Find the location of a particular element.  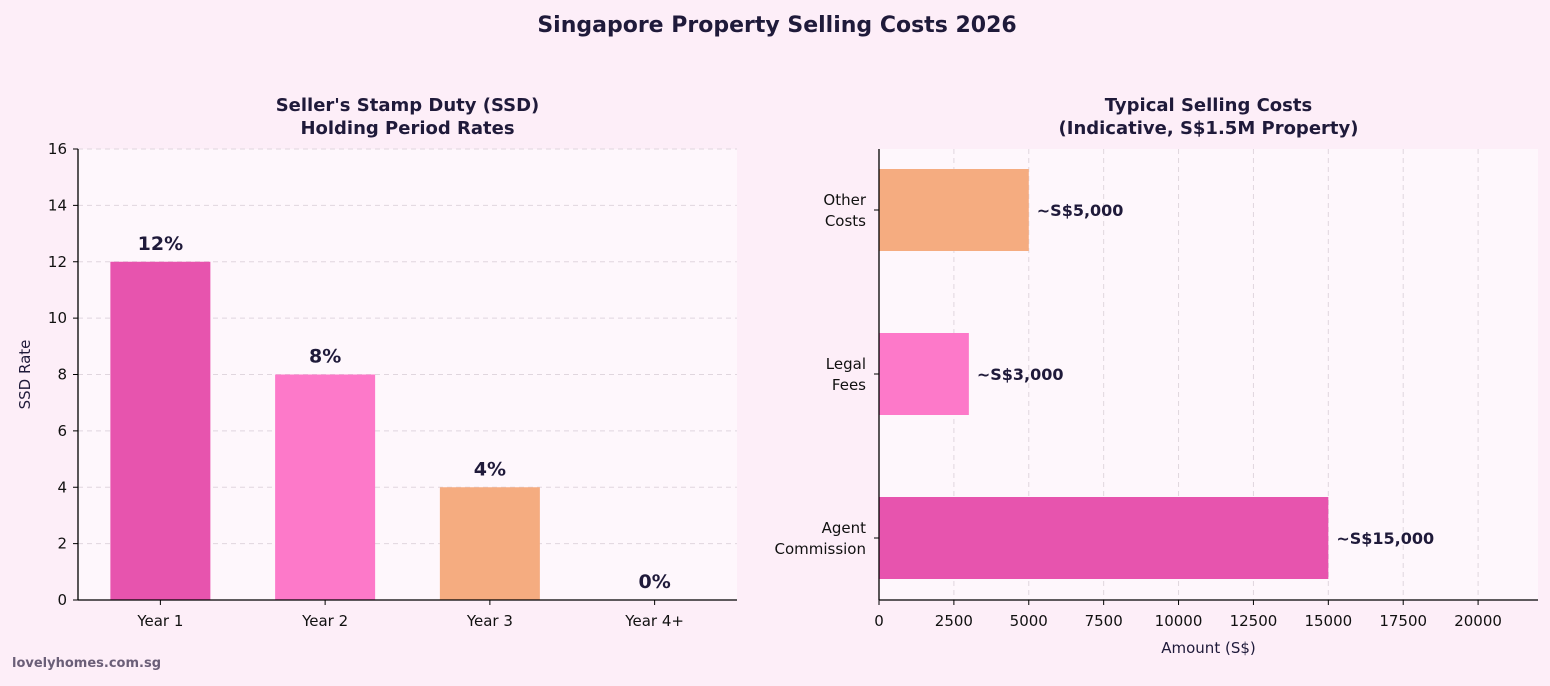

x-tick-label: Year 1 is located at coordinates (159, 621).